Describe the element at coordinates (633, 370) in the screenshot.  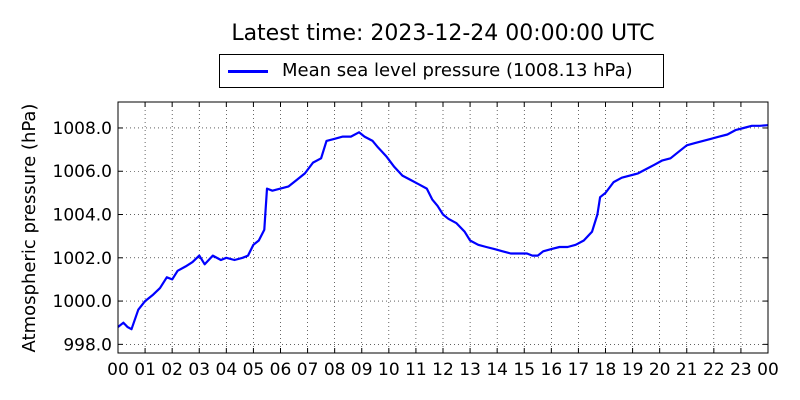
I see `x-tick-label: 19` at that location.